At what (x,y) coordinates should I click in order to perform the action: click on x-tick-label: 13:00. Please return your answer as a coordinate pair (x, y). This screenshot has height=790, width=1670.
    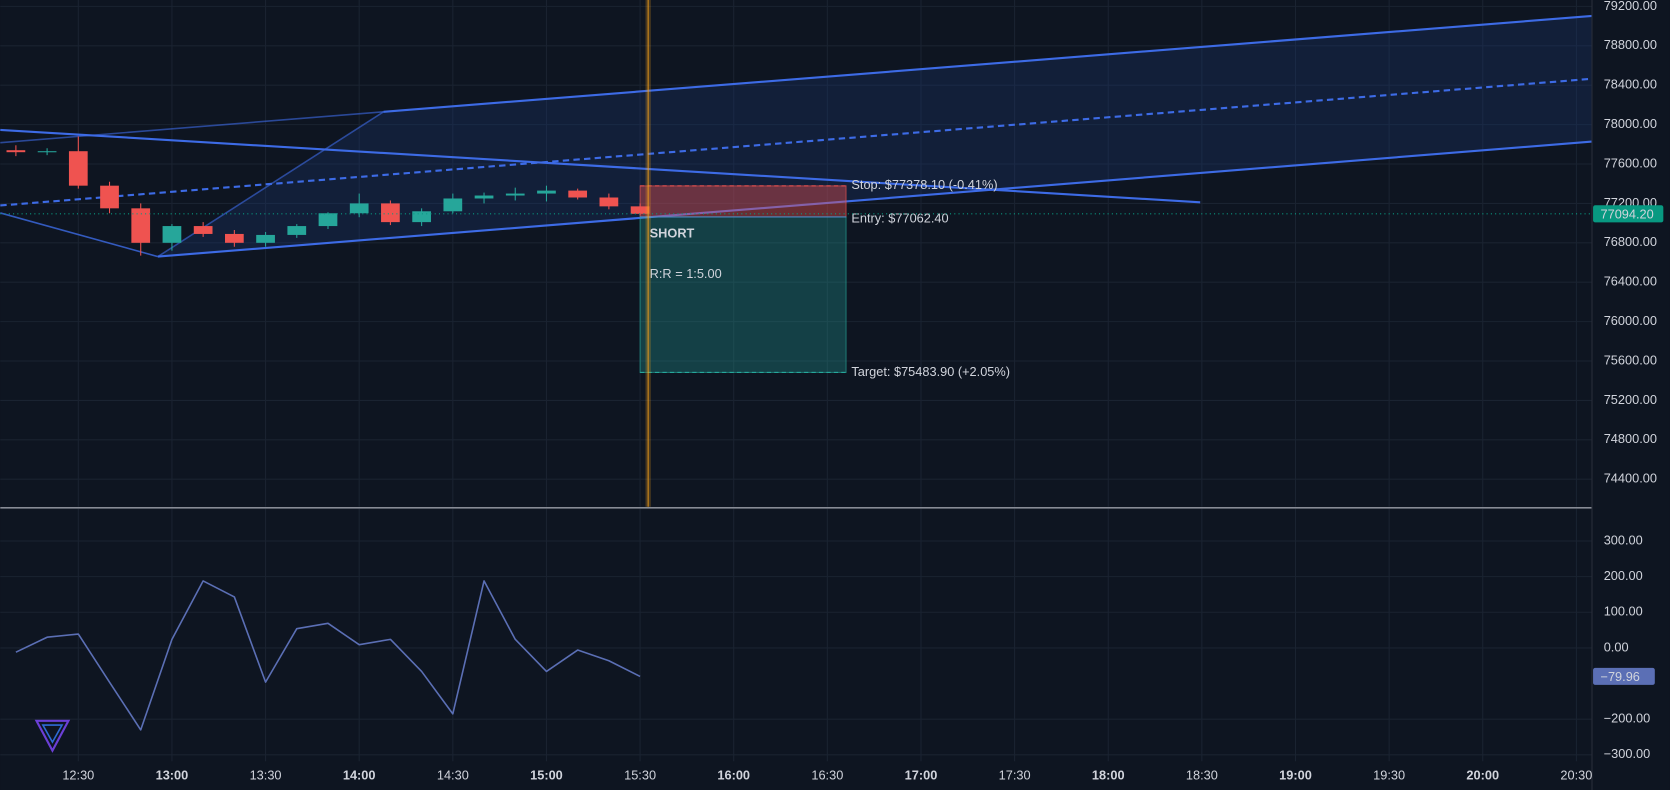
    Looking at the image, I should click on (172, 775).